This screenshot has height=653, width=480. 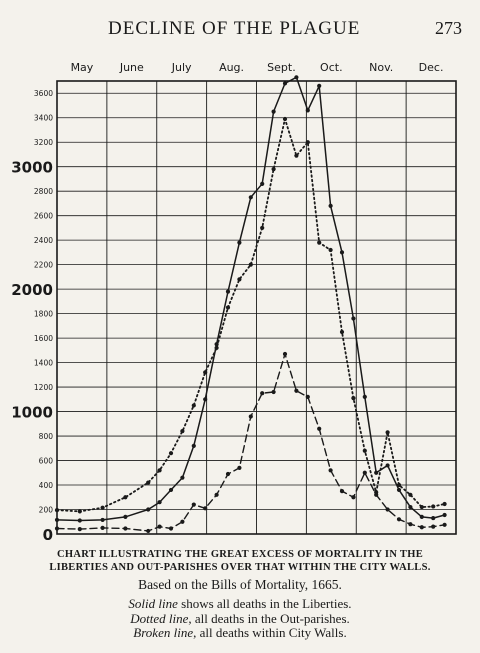 What do you see at coordinates (46, 485) in the screenshot?
I see `y-tick-label: 400` at bounding box center [46, 485].